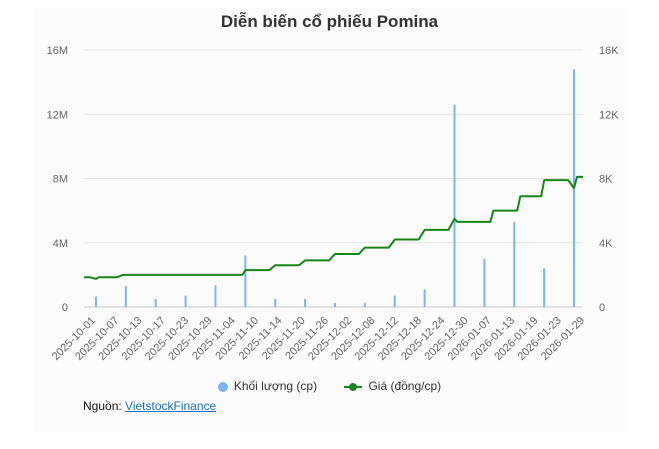  What do you see at coordinates (609, 115) in the screenshot?
I see `right-axis-tick-label: 12K` at bounding box center [609, 115].